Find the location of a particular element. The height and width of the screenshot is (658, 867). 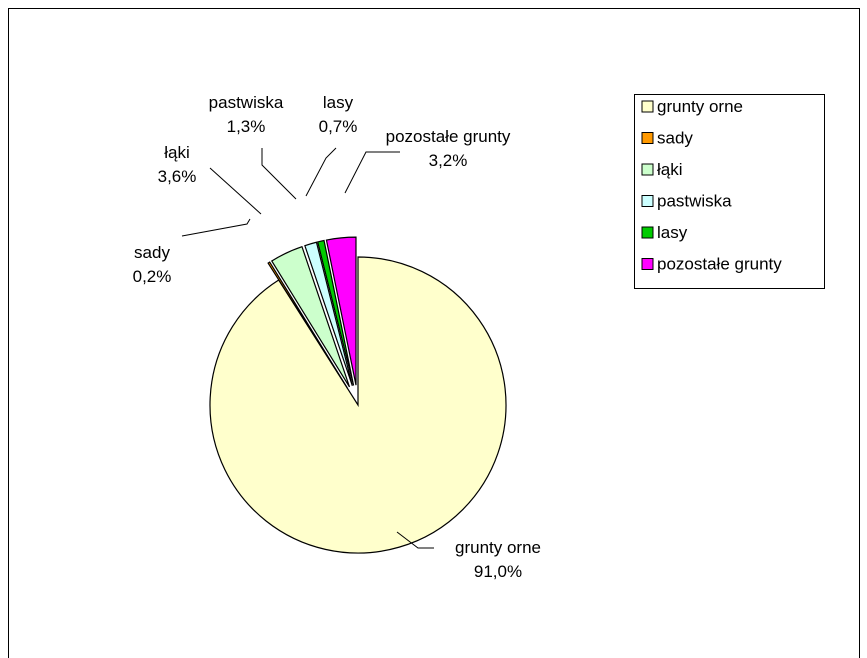

pie-slice-laki is located at coordinates (310, 316).